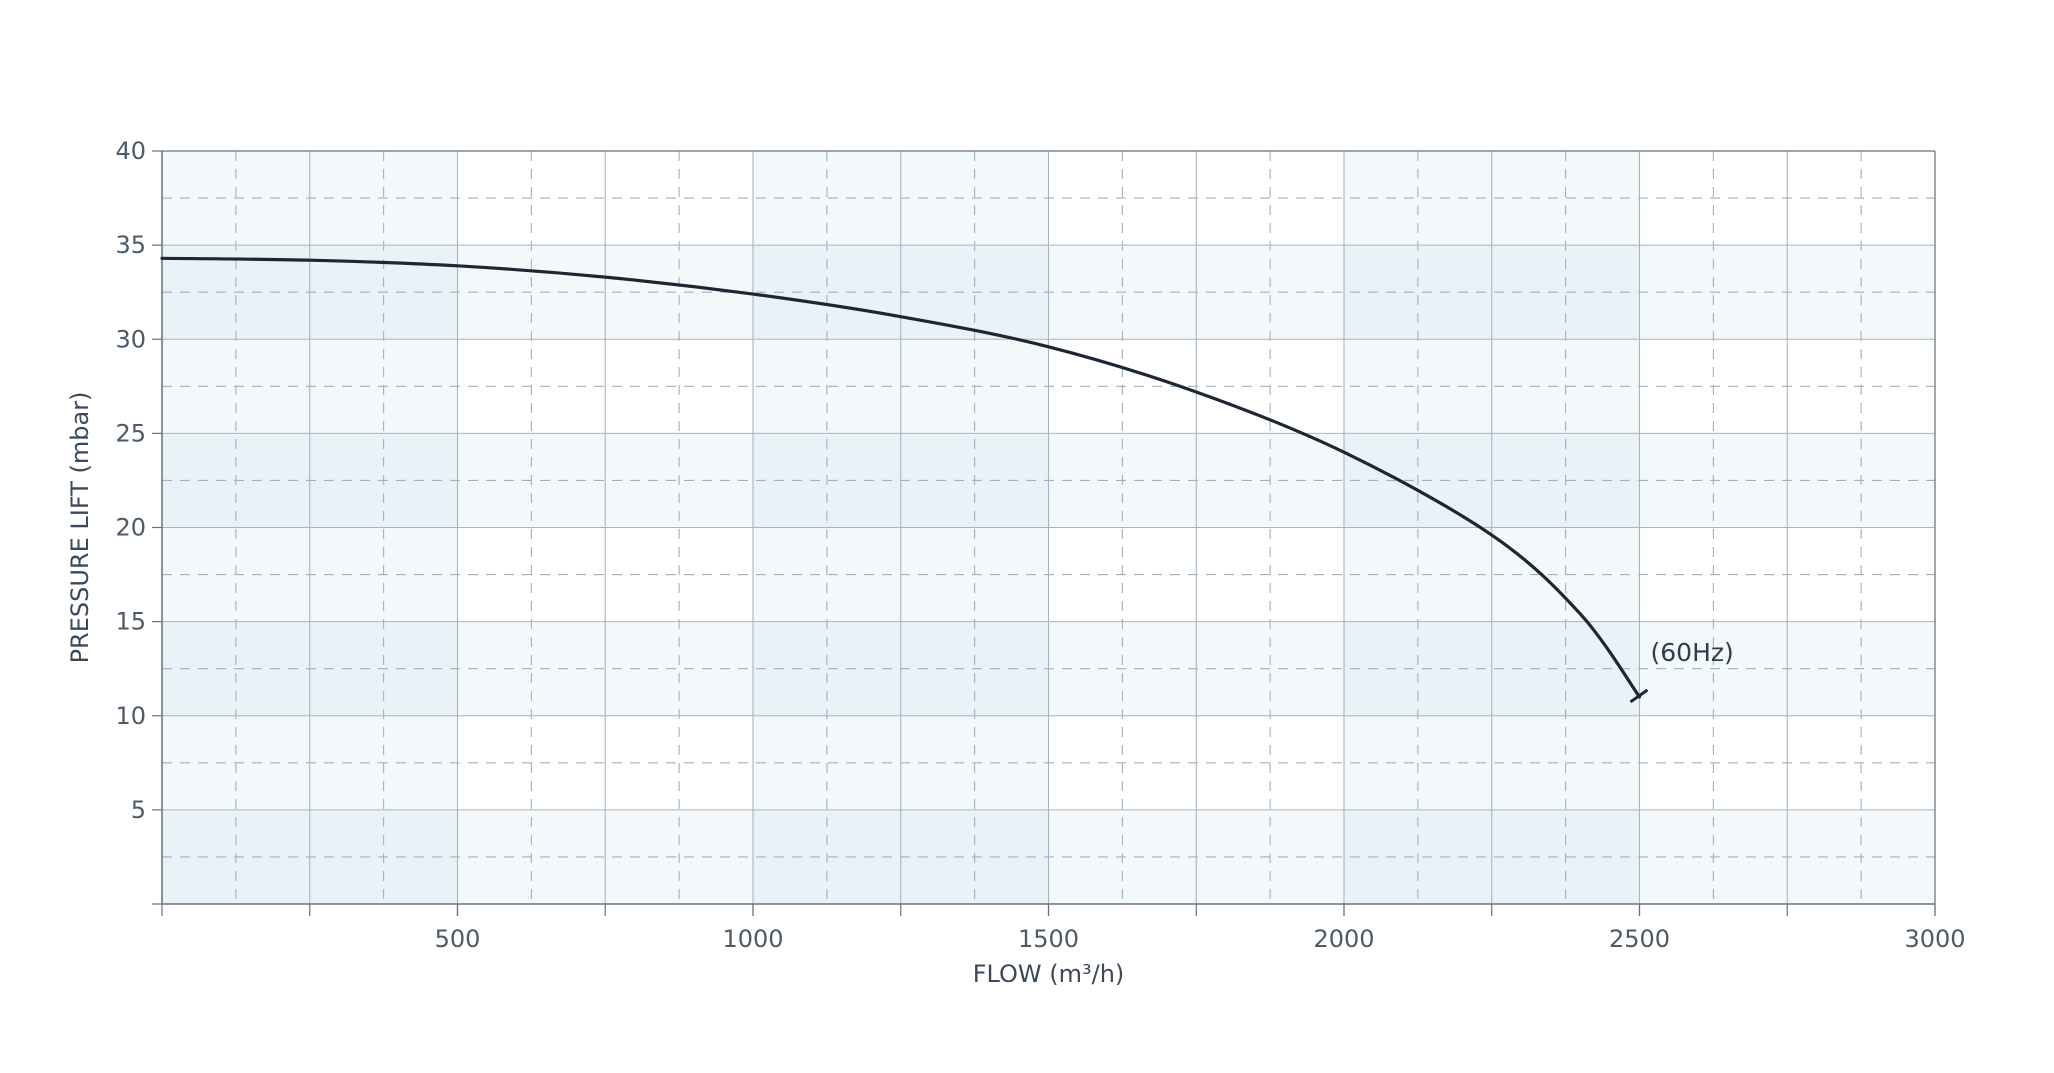  I want to click on y-tick-label: 5, so click(138, 810).